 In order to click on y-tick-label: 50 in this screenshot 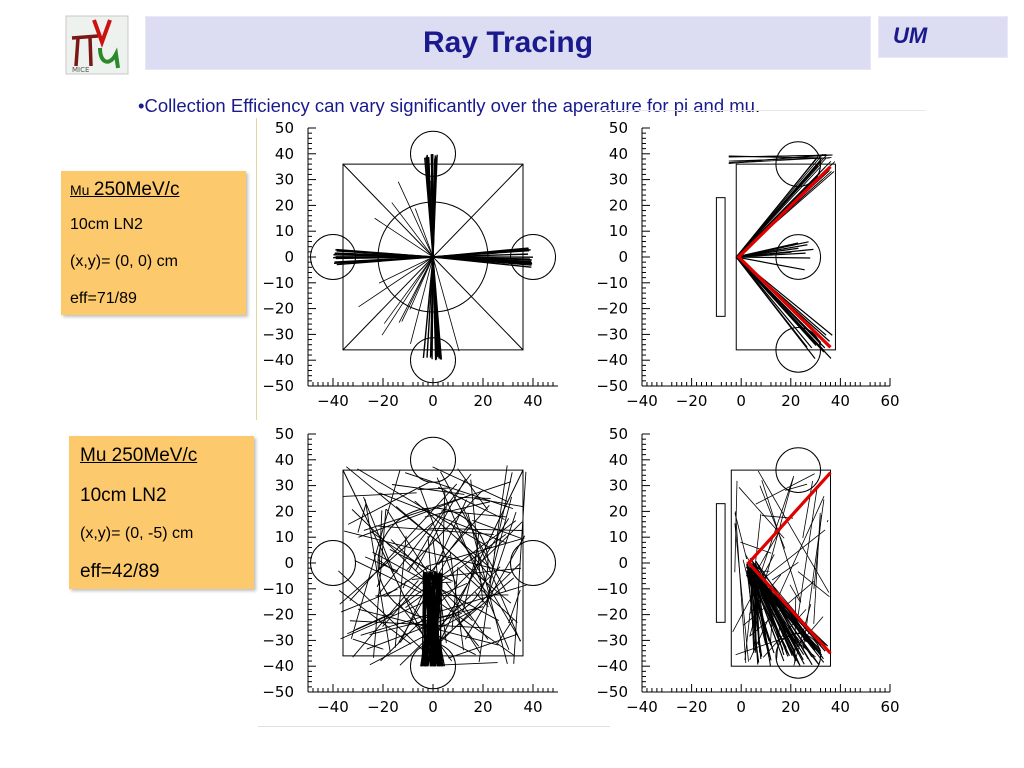, I will do `click(618, 434)`.